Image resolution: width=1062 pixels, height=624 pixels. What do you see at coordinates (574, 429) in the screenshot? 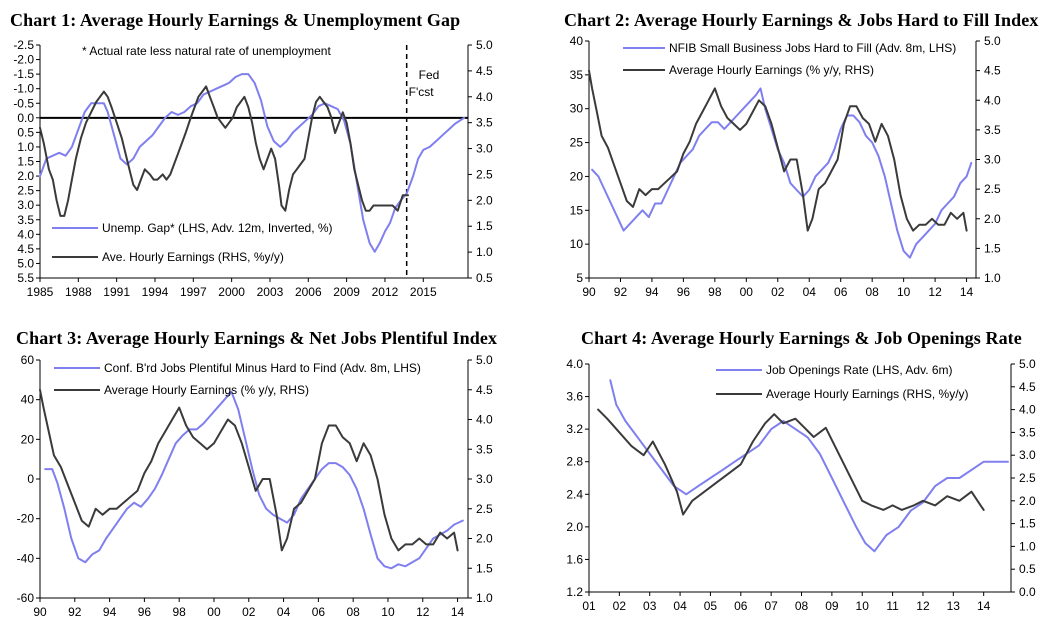
I see `left-tick-label: 3.2` at bounding box center [574, 429].